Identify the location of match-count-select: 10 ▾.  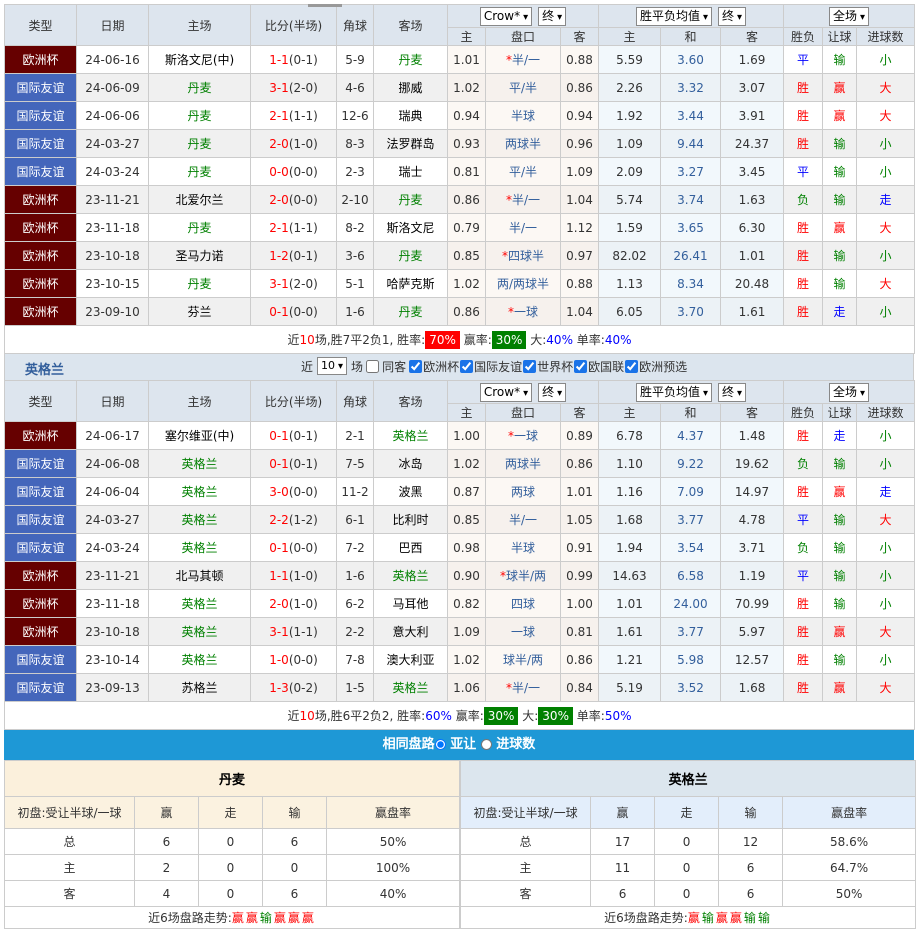
(332, 366).